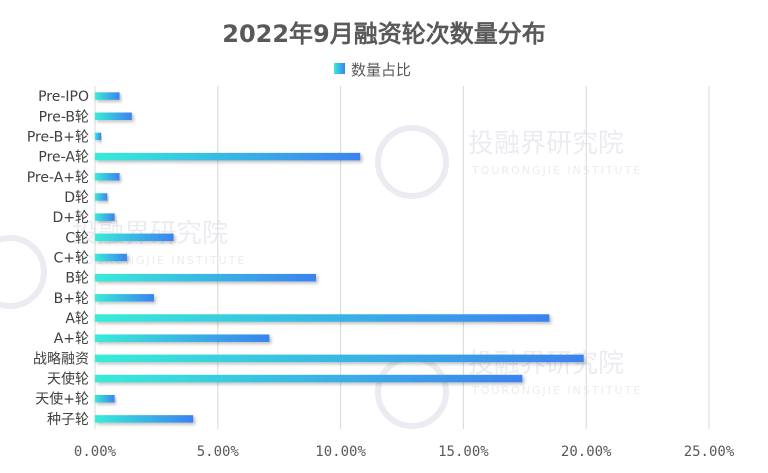 The image size is (768, 473). Describe the element at coordinates (404, 452) in the screenshot. I see `x-axis-ticks: 0.00% 5.00% 10.00% 15.00% 20.00% 25.00%` at that location.